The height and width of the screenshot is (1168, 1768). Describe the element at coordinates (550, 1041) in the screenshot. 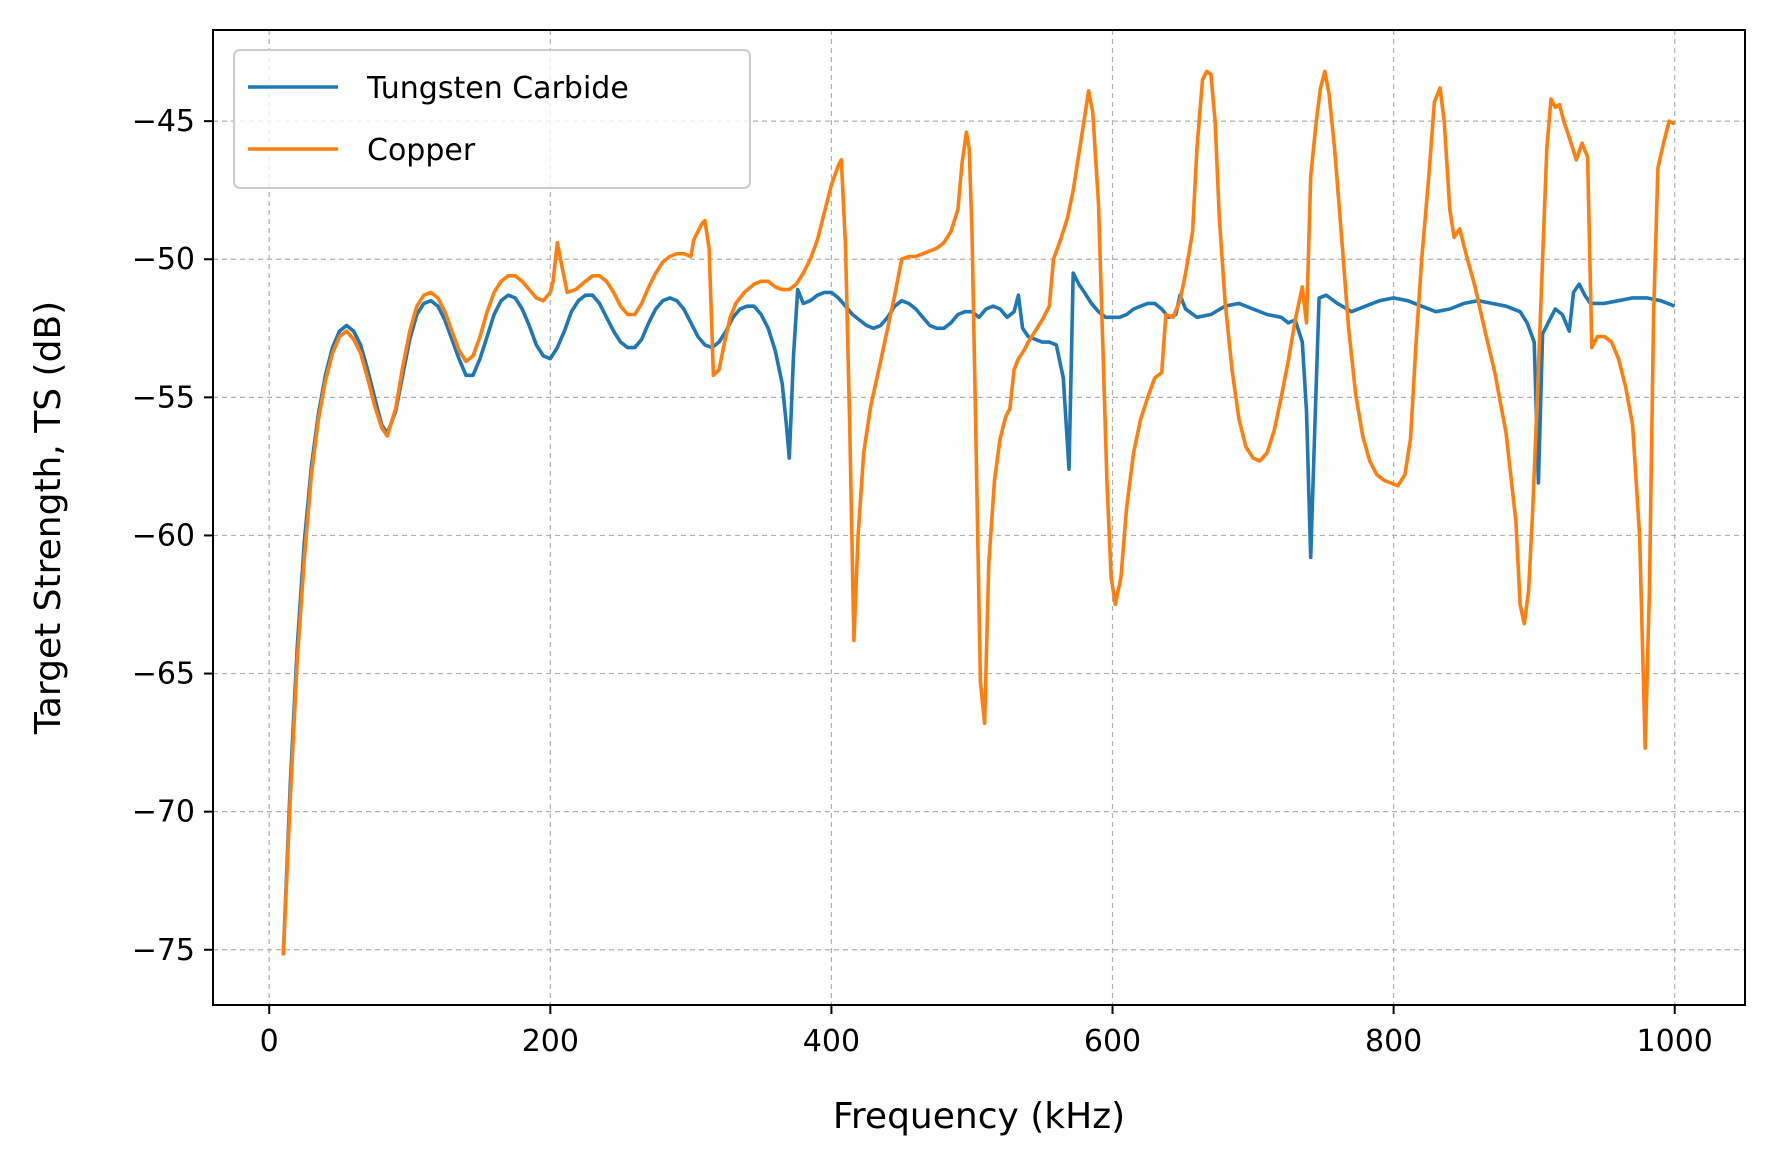

I see `x-tick-label: 200` at that location.